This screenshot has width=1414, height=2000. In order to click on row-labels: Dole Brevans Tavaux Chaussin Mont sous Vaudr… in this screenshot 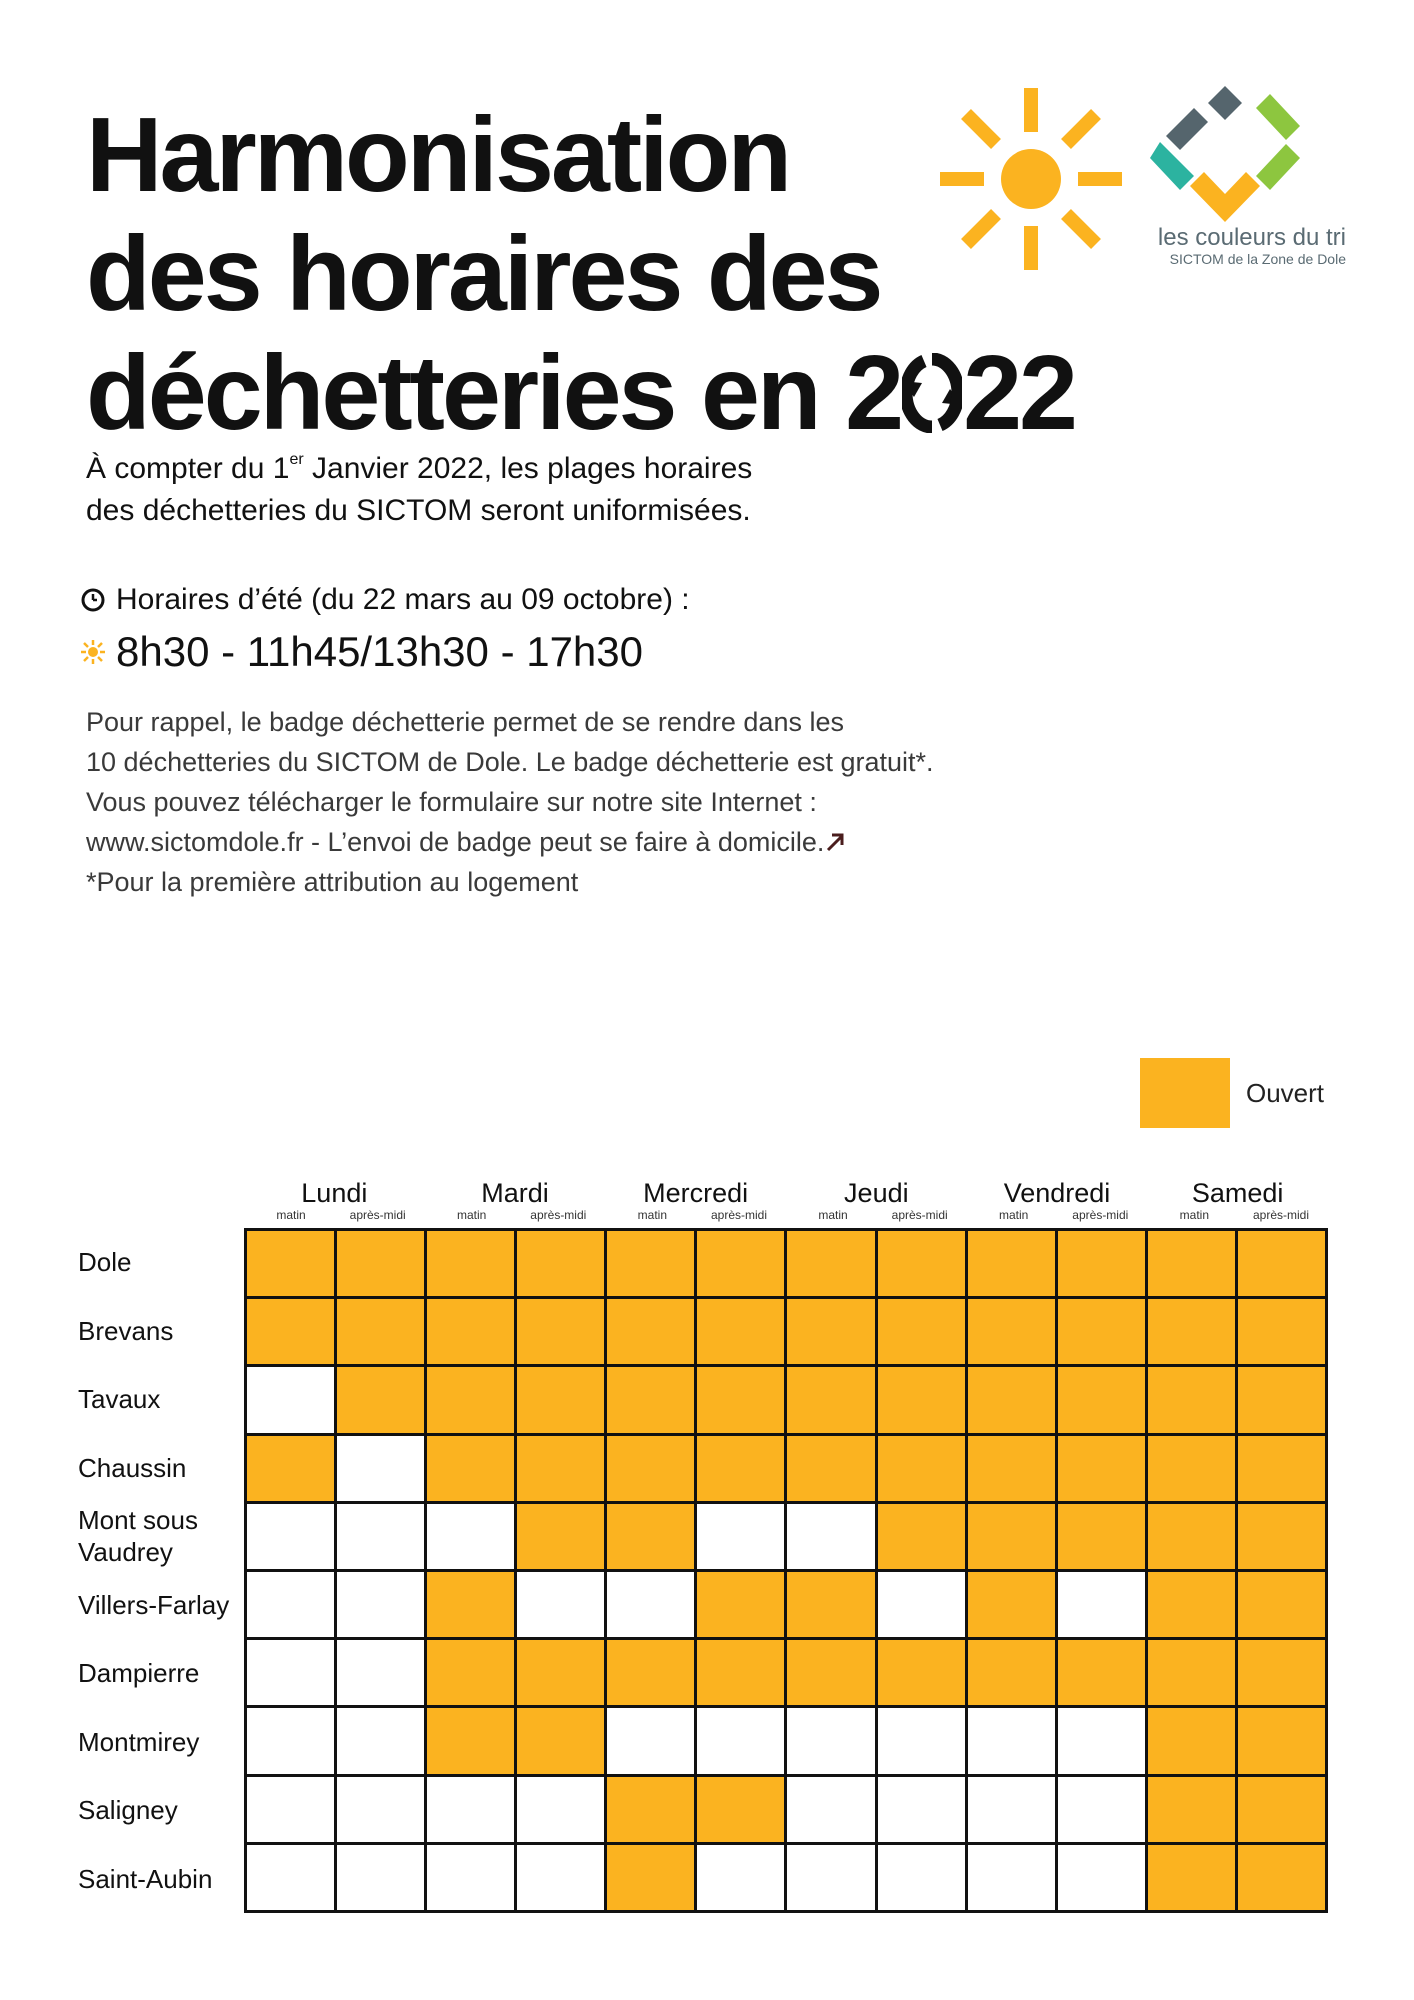, I will do `click(163, 1570)`.